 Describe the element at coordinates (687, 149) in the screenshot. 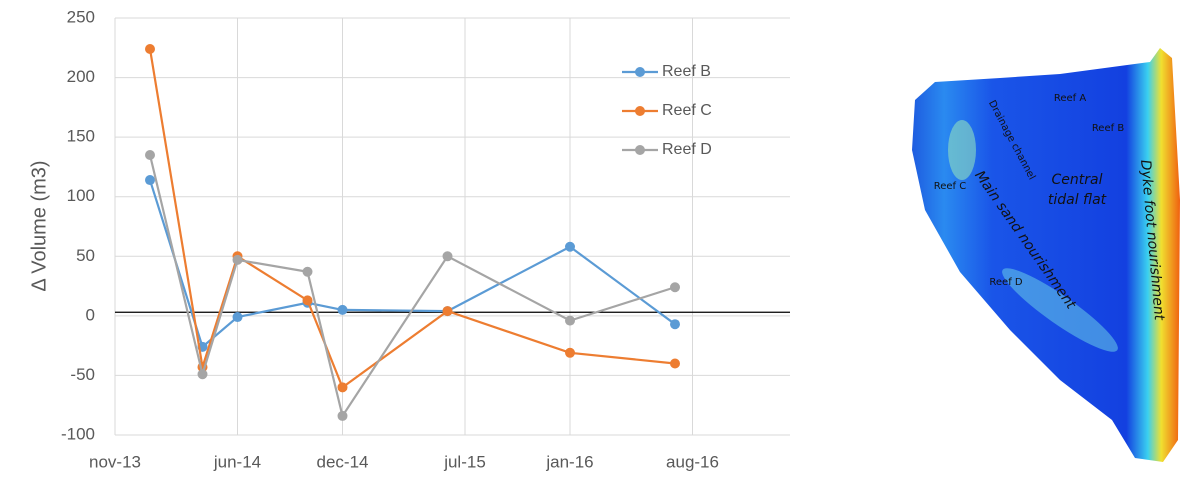

I see `legend-label: Reef D` at that location.